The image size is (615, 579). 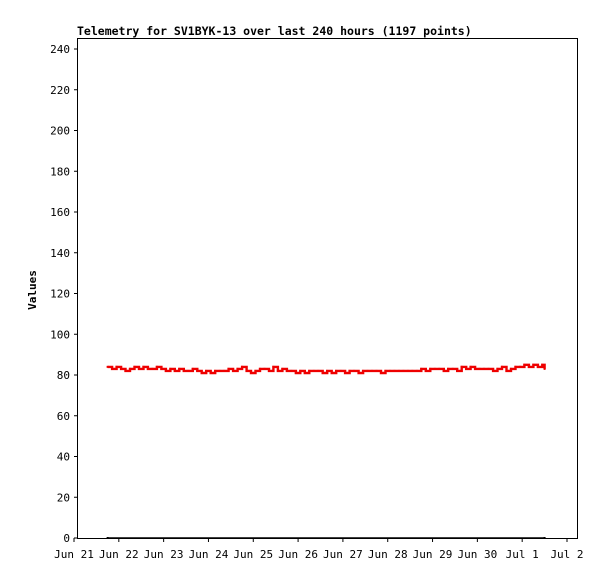 What do you see at coordinates (566, 554) in the screenshot?
I see `x-tick-label: Jul 2` at bounding box center [566, 554].